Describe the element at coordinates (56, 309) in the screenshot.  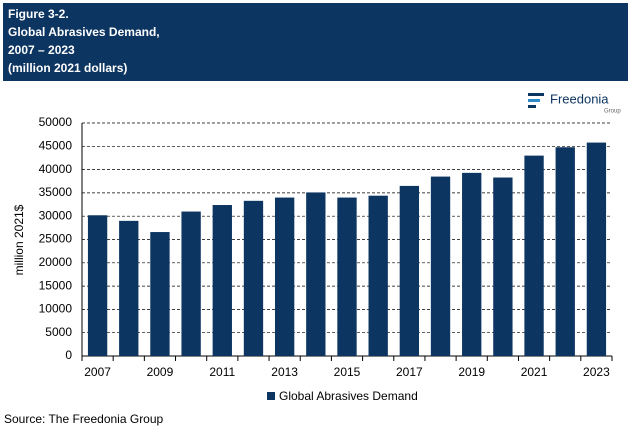
I see `y-tick-label: 10000` at that location.